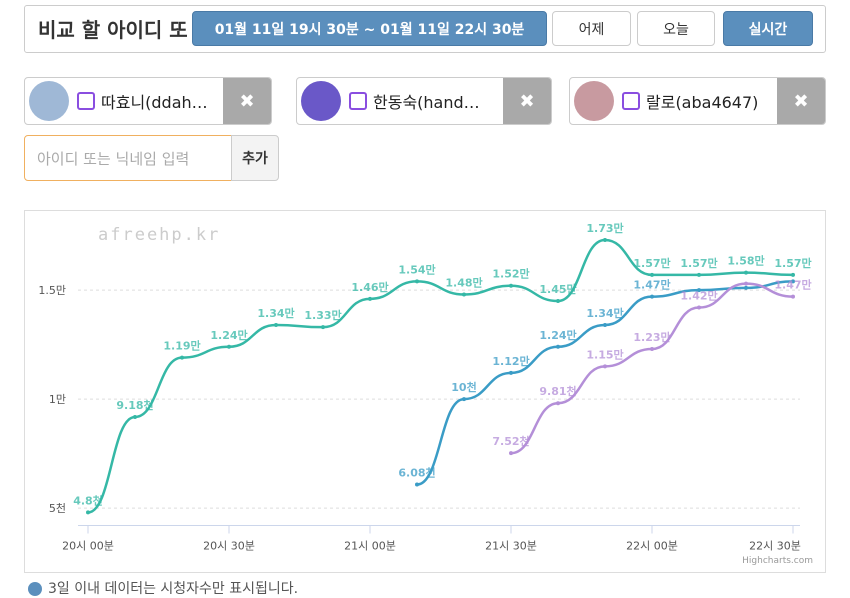 Image resolution: width=850 pixels, height=598 pixels. Describe the element at coordinates (134, 405) in the screenshot. I see `data-label: 9.18천` at that location.